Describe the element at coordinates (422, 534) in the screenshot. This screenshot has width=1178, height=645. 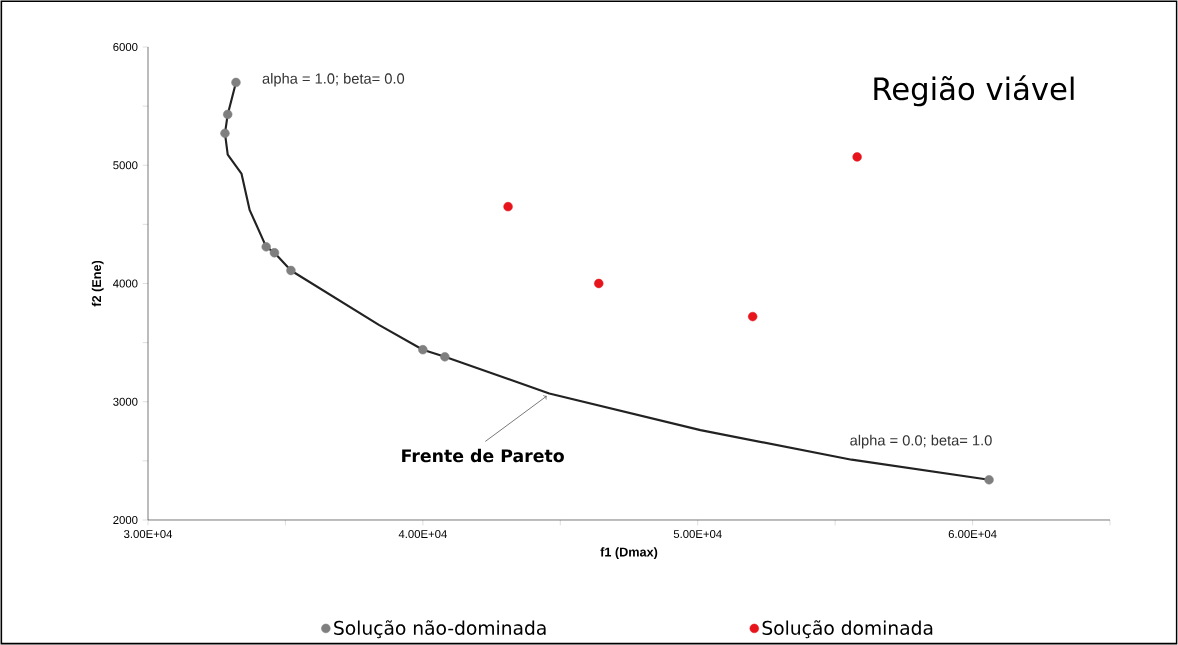
I see `x-tick-label: 4.00E+04` at that location.